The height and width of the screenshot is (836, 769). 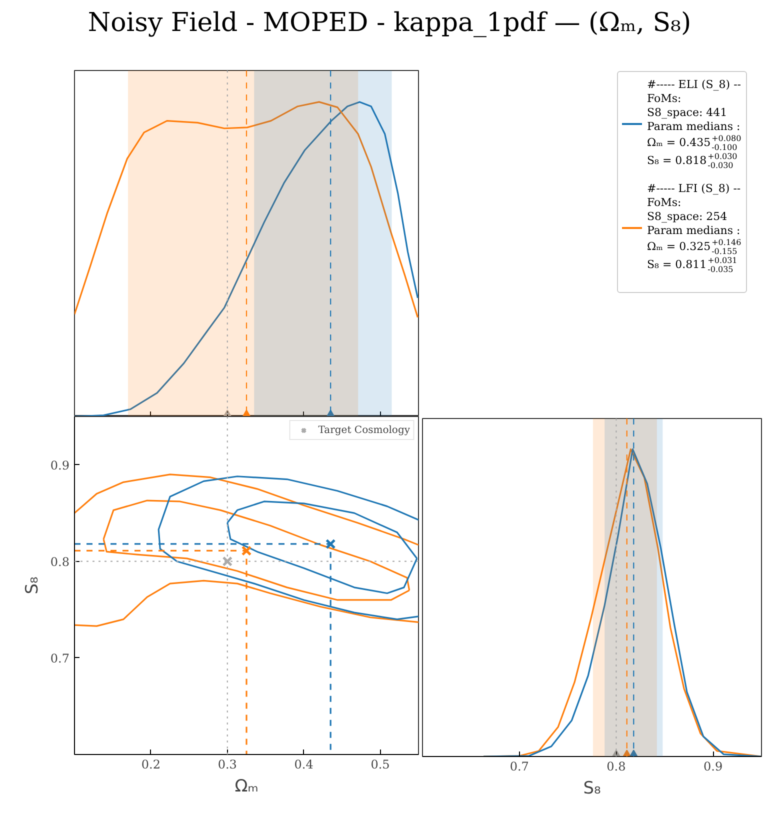 I want to click on y-tick-label: 0.8, so click(x=60, y=561).